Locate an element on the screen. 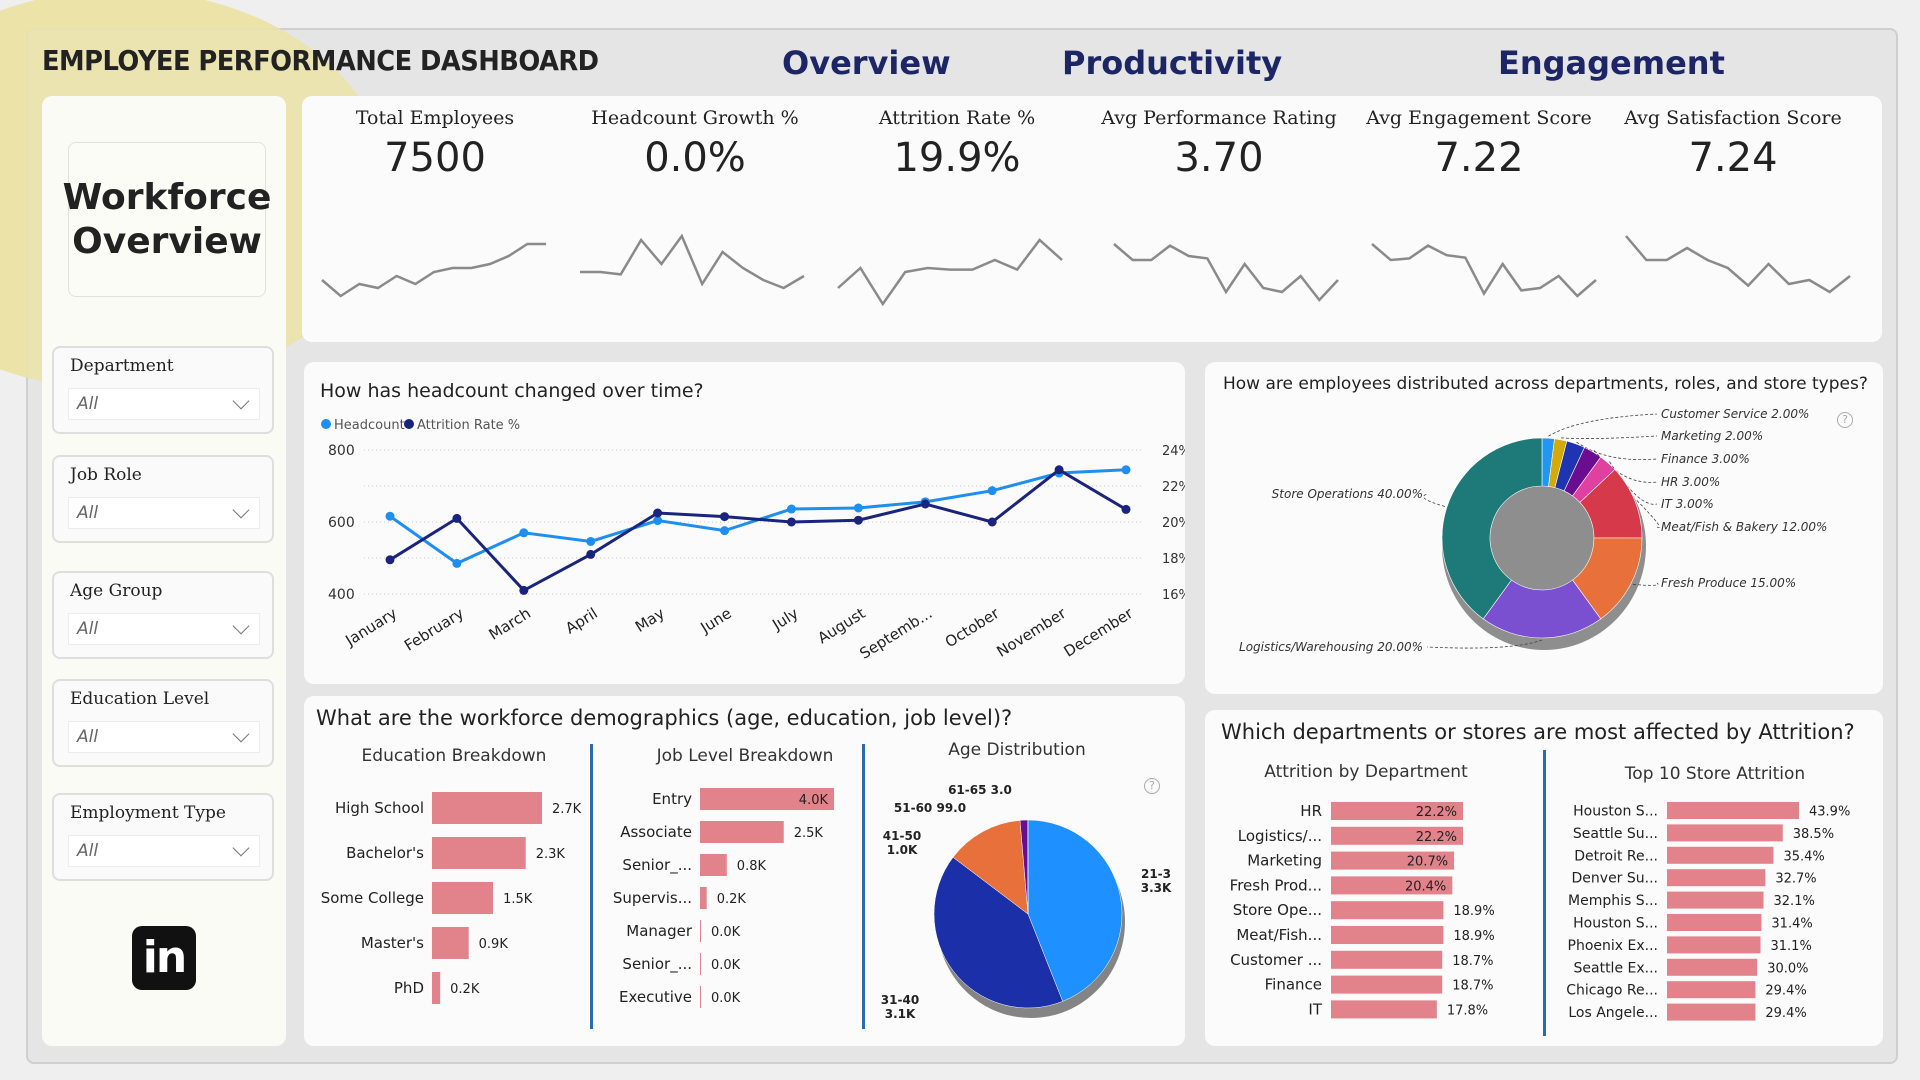  x-tick-label: April is located at coordinates (581, 620).